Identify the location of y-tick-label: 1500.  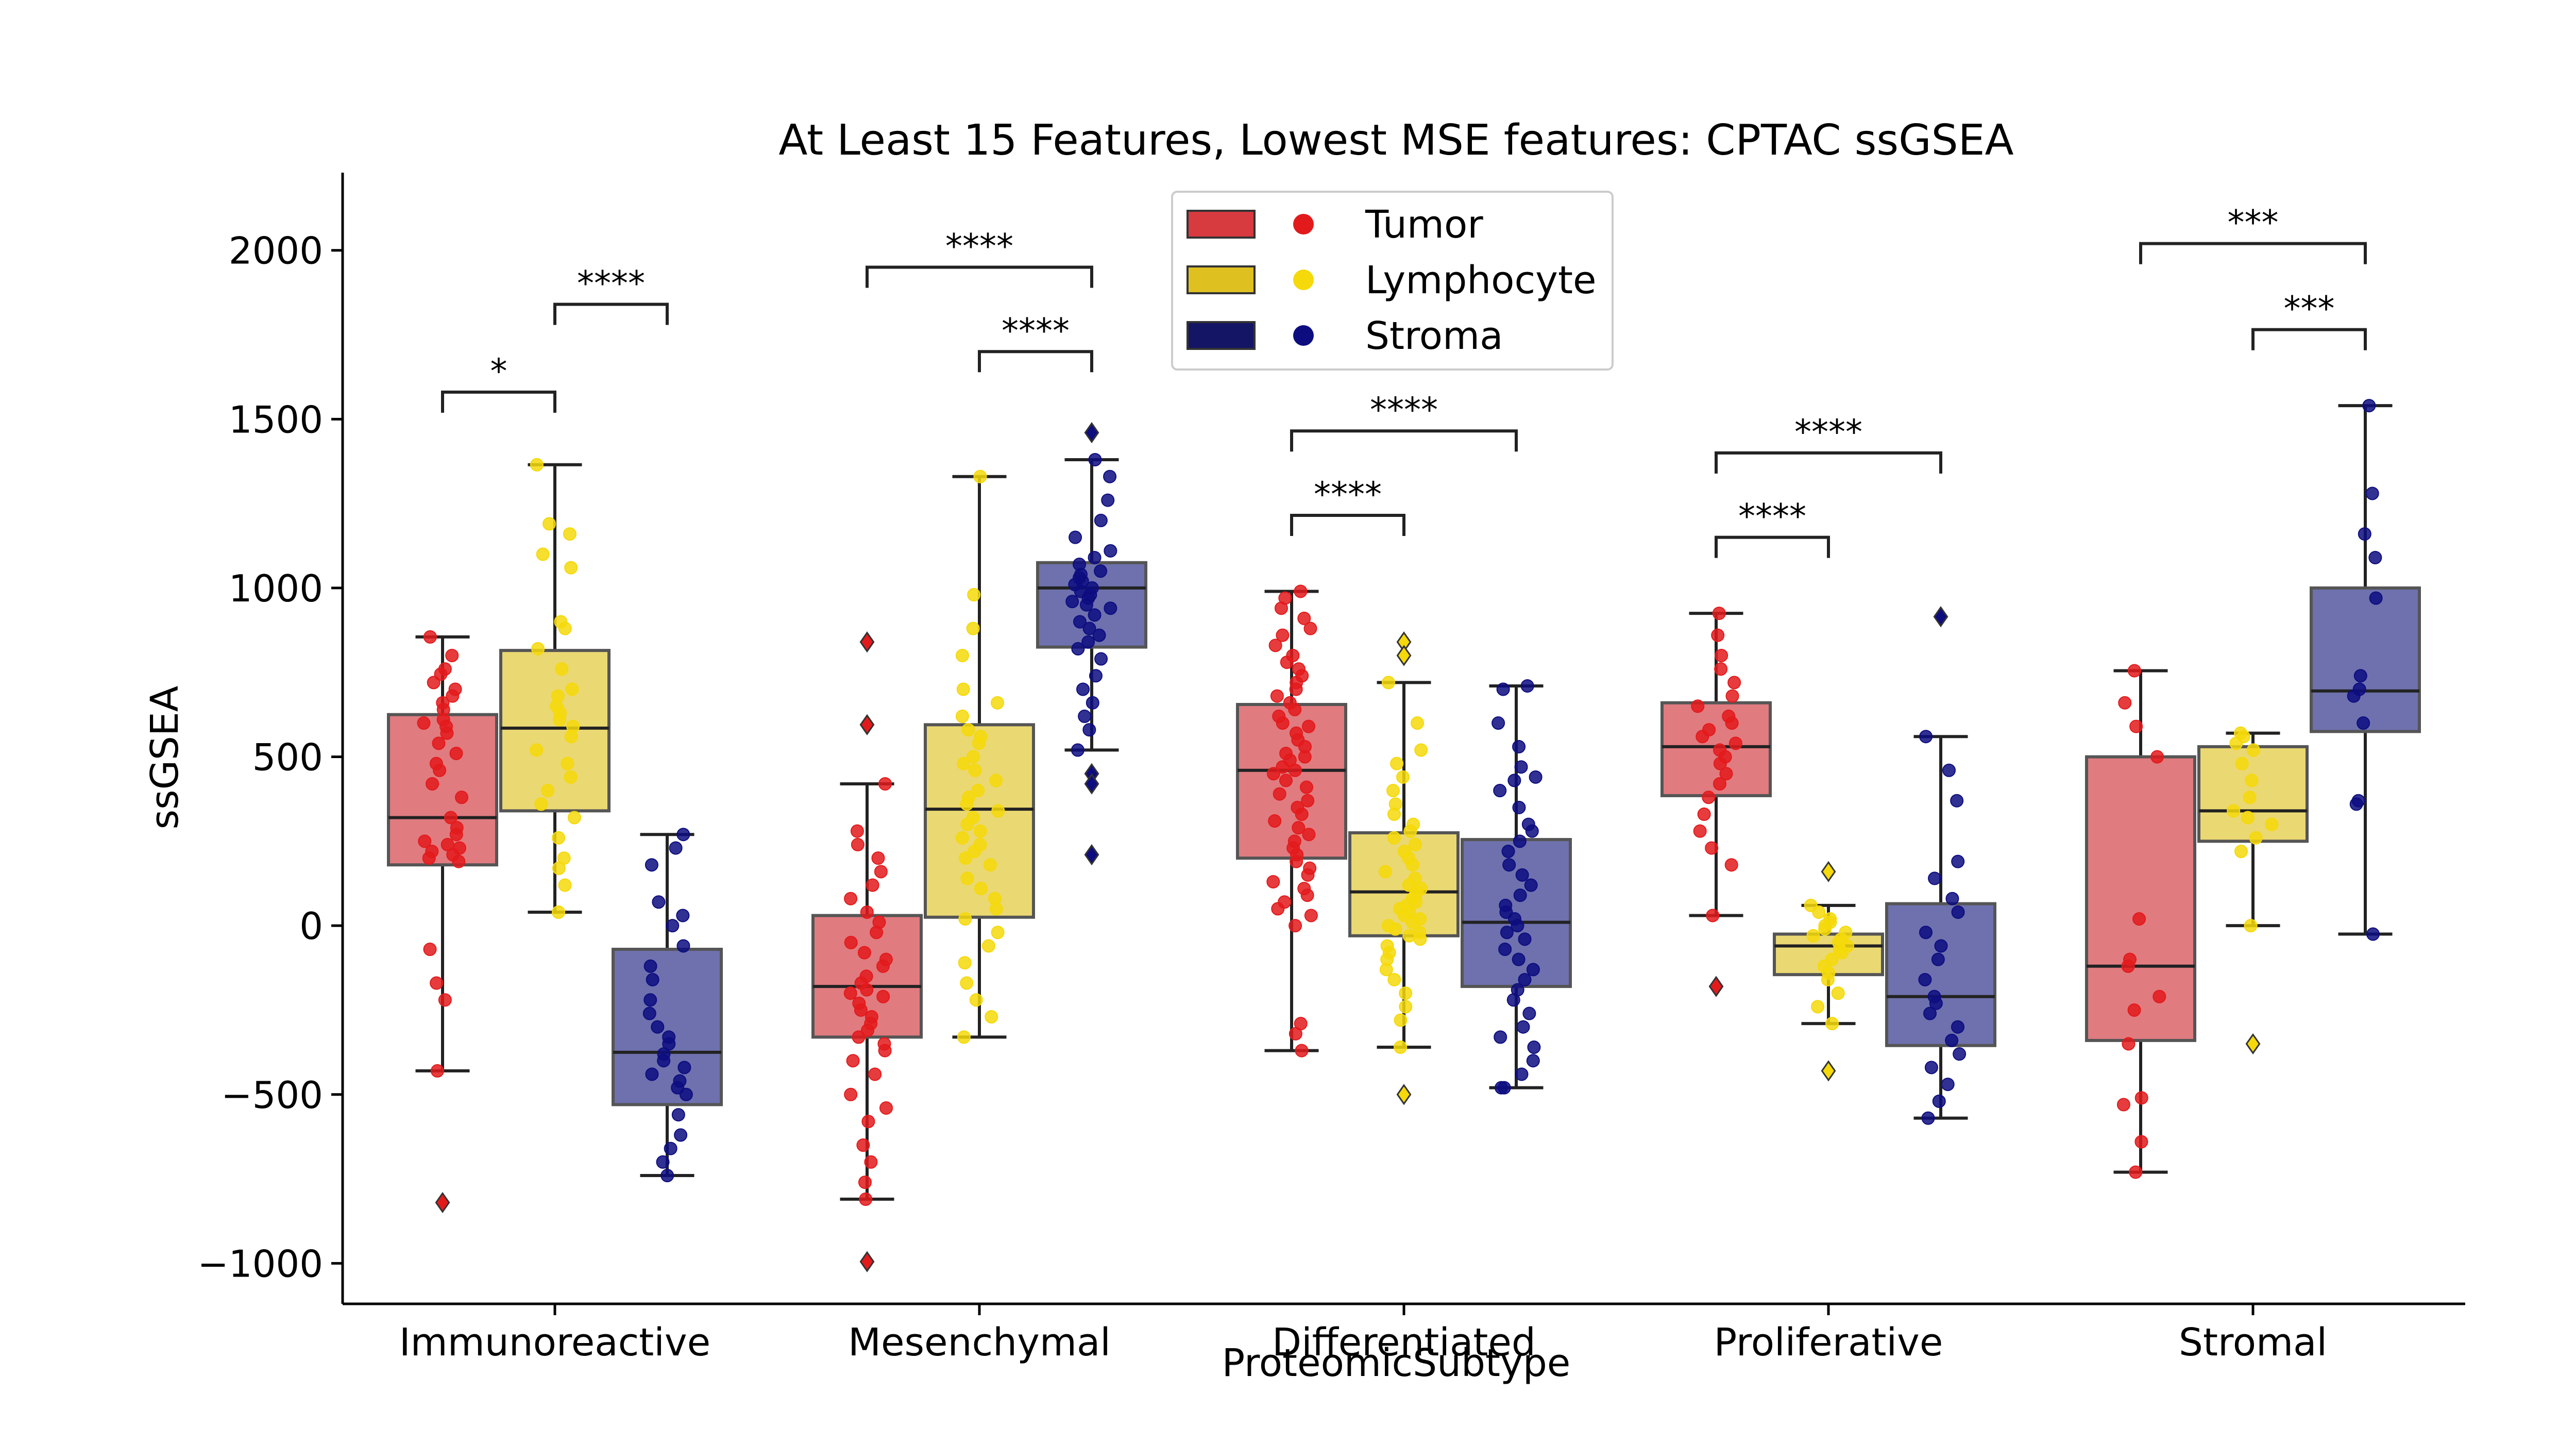
(276, 419).